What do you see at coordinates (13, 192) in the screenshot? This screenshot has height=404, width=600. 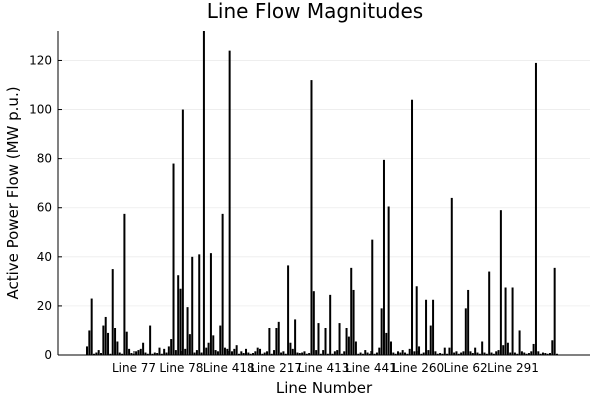 I see `y-axis-label: Active Power Flow (MW p.u.)` at bounding box center [13, 192].